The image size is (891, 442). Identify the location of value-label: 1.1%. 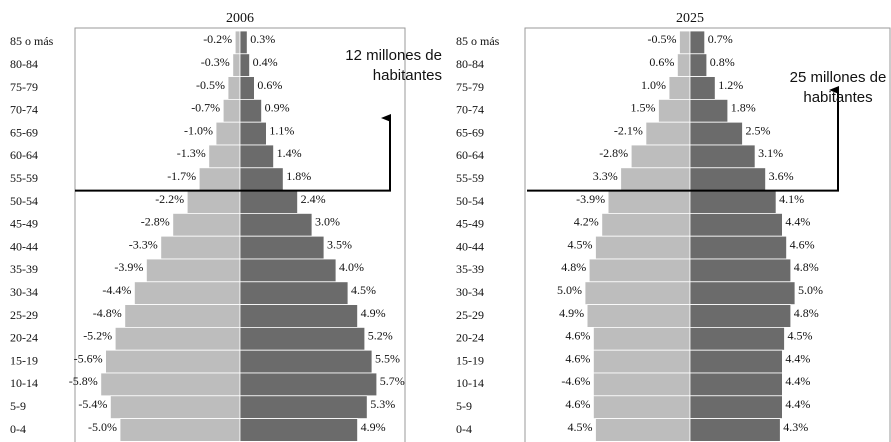
(281, 130).